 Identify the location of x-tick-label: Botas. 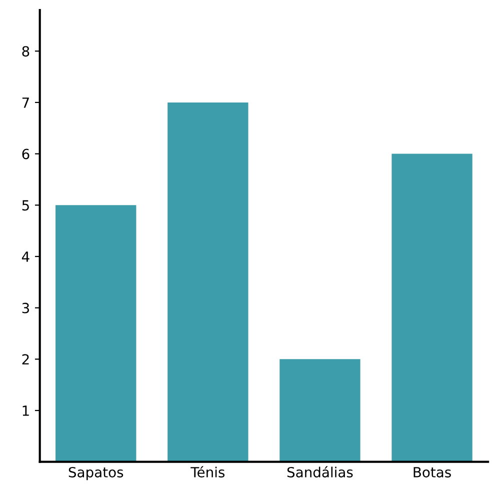
(432, 472).